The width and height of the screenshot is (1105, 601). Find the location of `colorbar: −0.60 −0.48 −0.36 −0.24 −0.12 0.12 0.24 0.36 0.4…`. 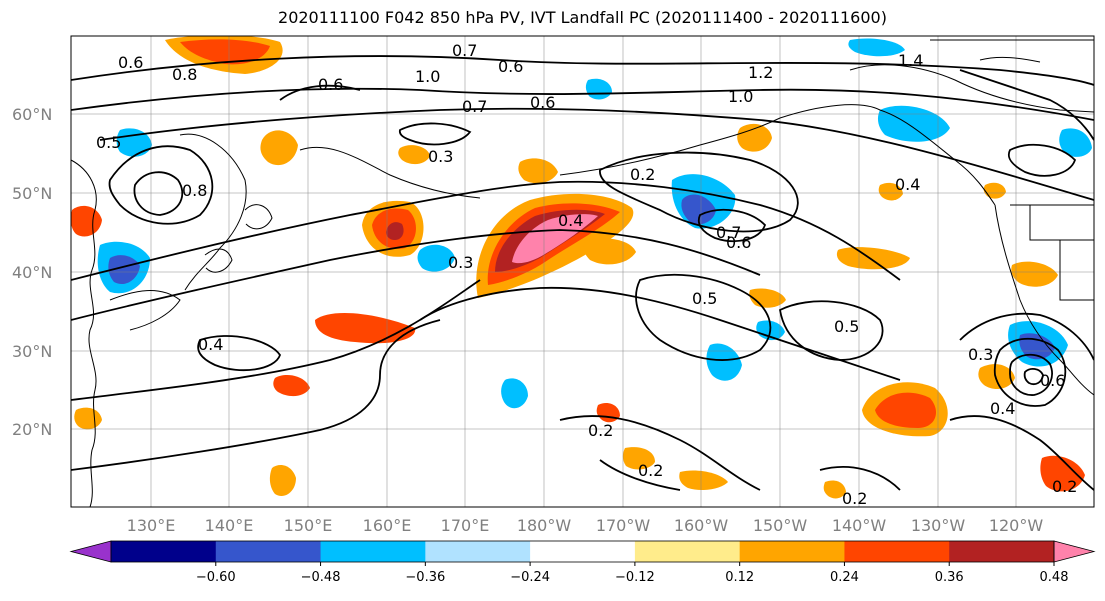

colorbar: −0.60 −0.48 −0.36 −0.24 −0.12 0.12 0.24 0.36 0.4… is located at coordinates (582, 562).